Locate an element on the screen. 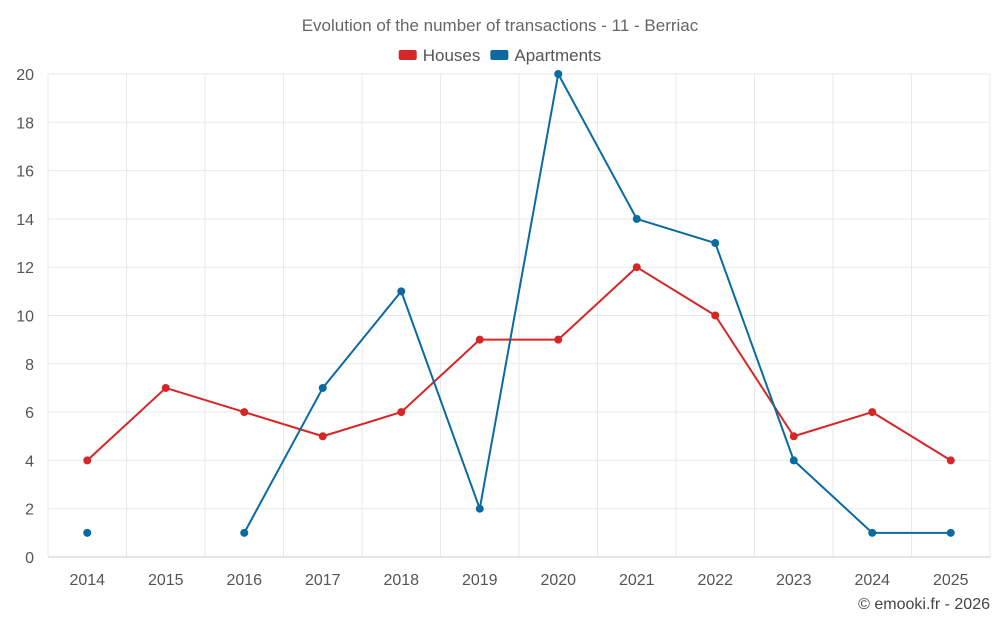  legend-label: Apartments is located at coordinates (557, 55).